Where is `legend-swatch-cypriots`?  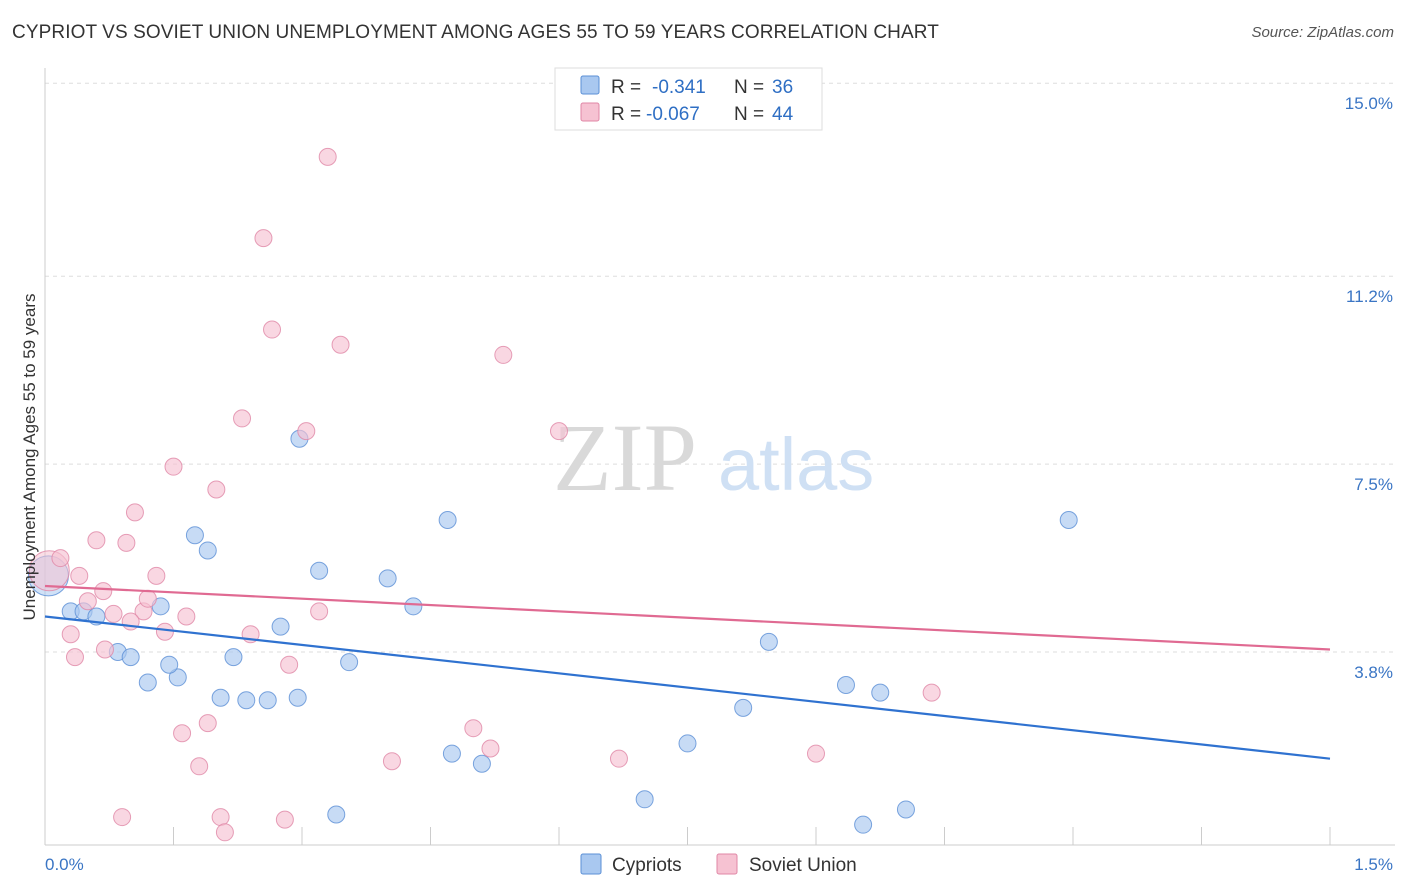
legend-swatch-cypriots is located at coordinates (590, 85).